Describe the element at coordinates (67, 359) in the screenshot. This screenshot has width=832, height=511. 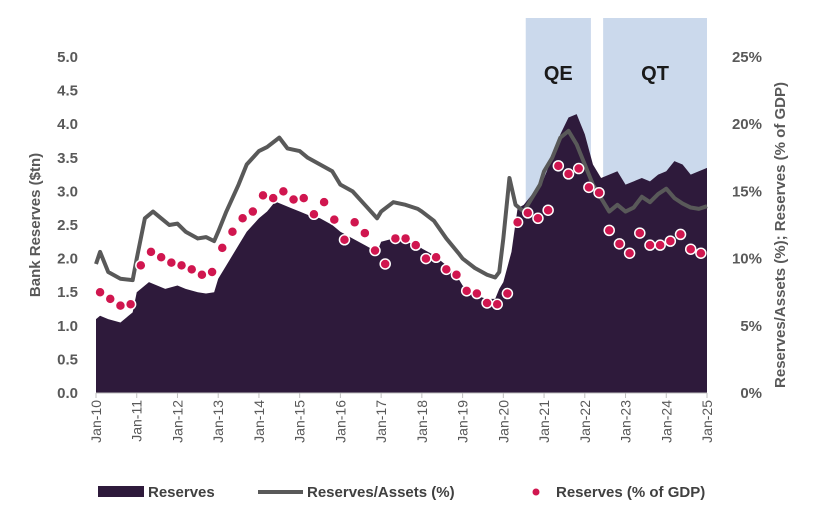
I see `left-tick-label: 0.5` at that location.